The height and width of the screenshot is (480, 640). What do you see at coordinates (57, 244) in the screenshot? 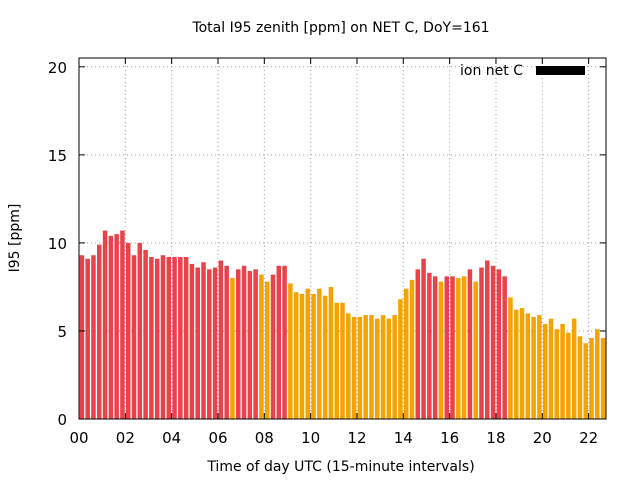
I see `y-tick-label: 10` at bounding box center [57, 244].